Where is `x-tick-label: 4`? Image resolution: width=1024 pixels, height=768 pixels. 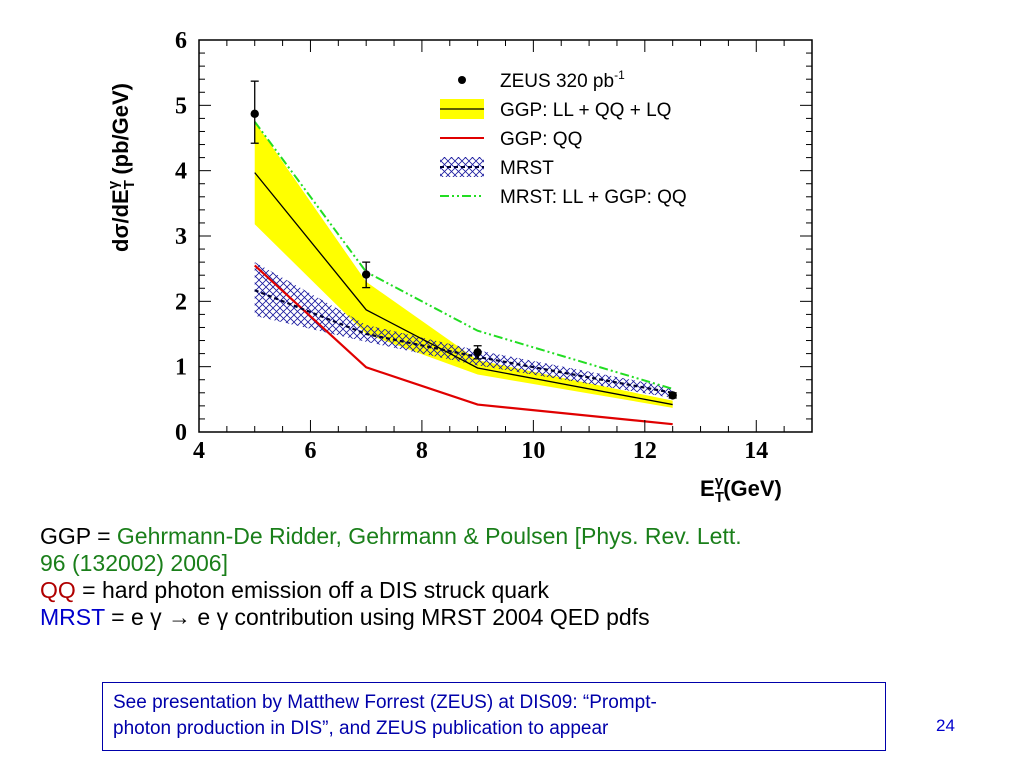
x-tick-label: 4 is located at coordinates (199, 451).